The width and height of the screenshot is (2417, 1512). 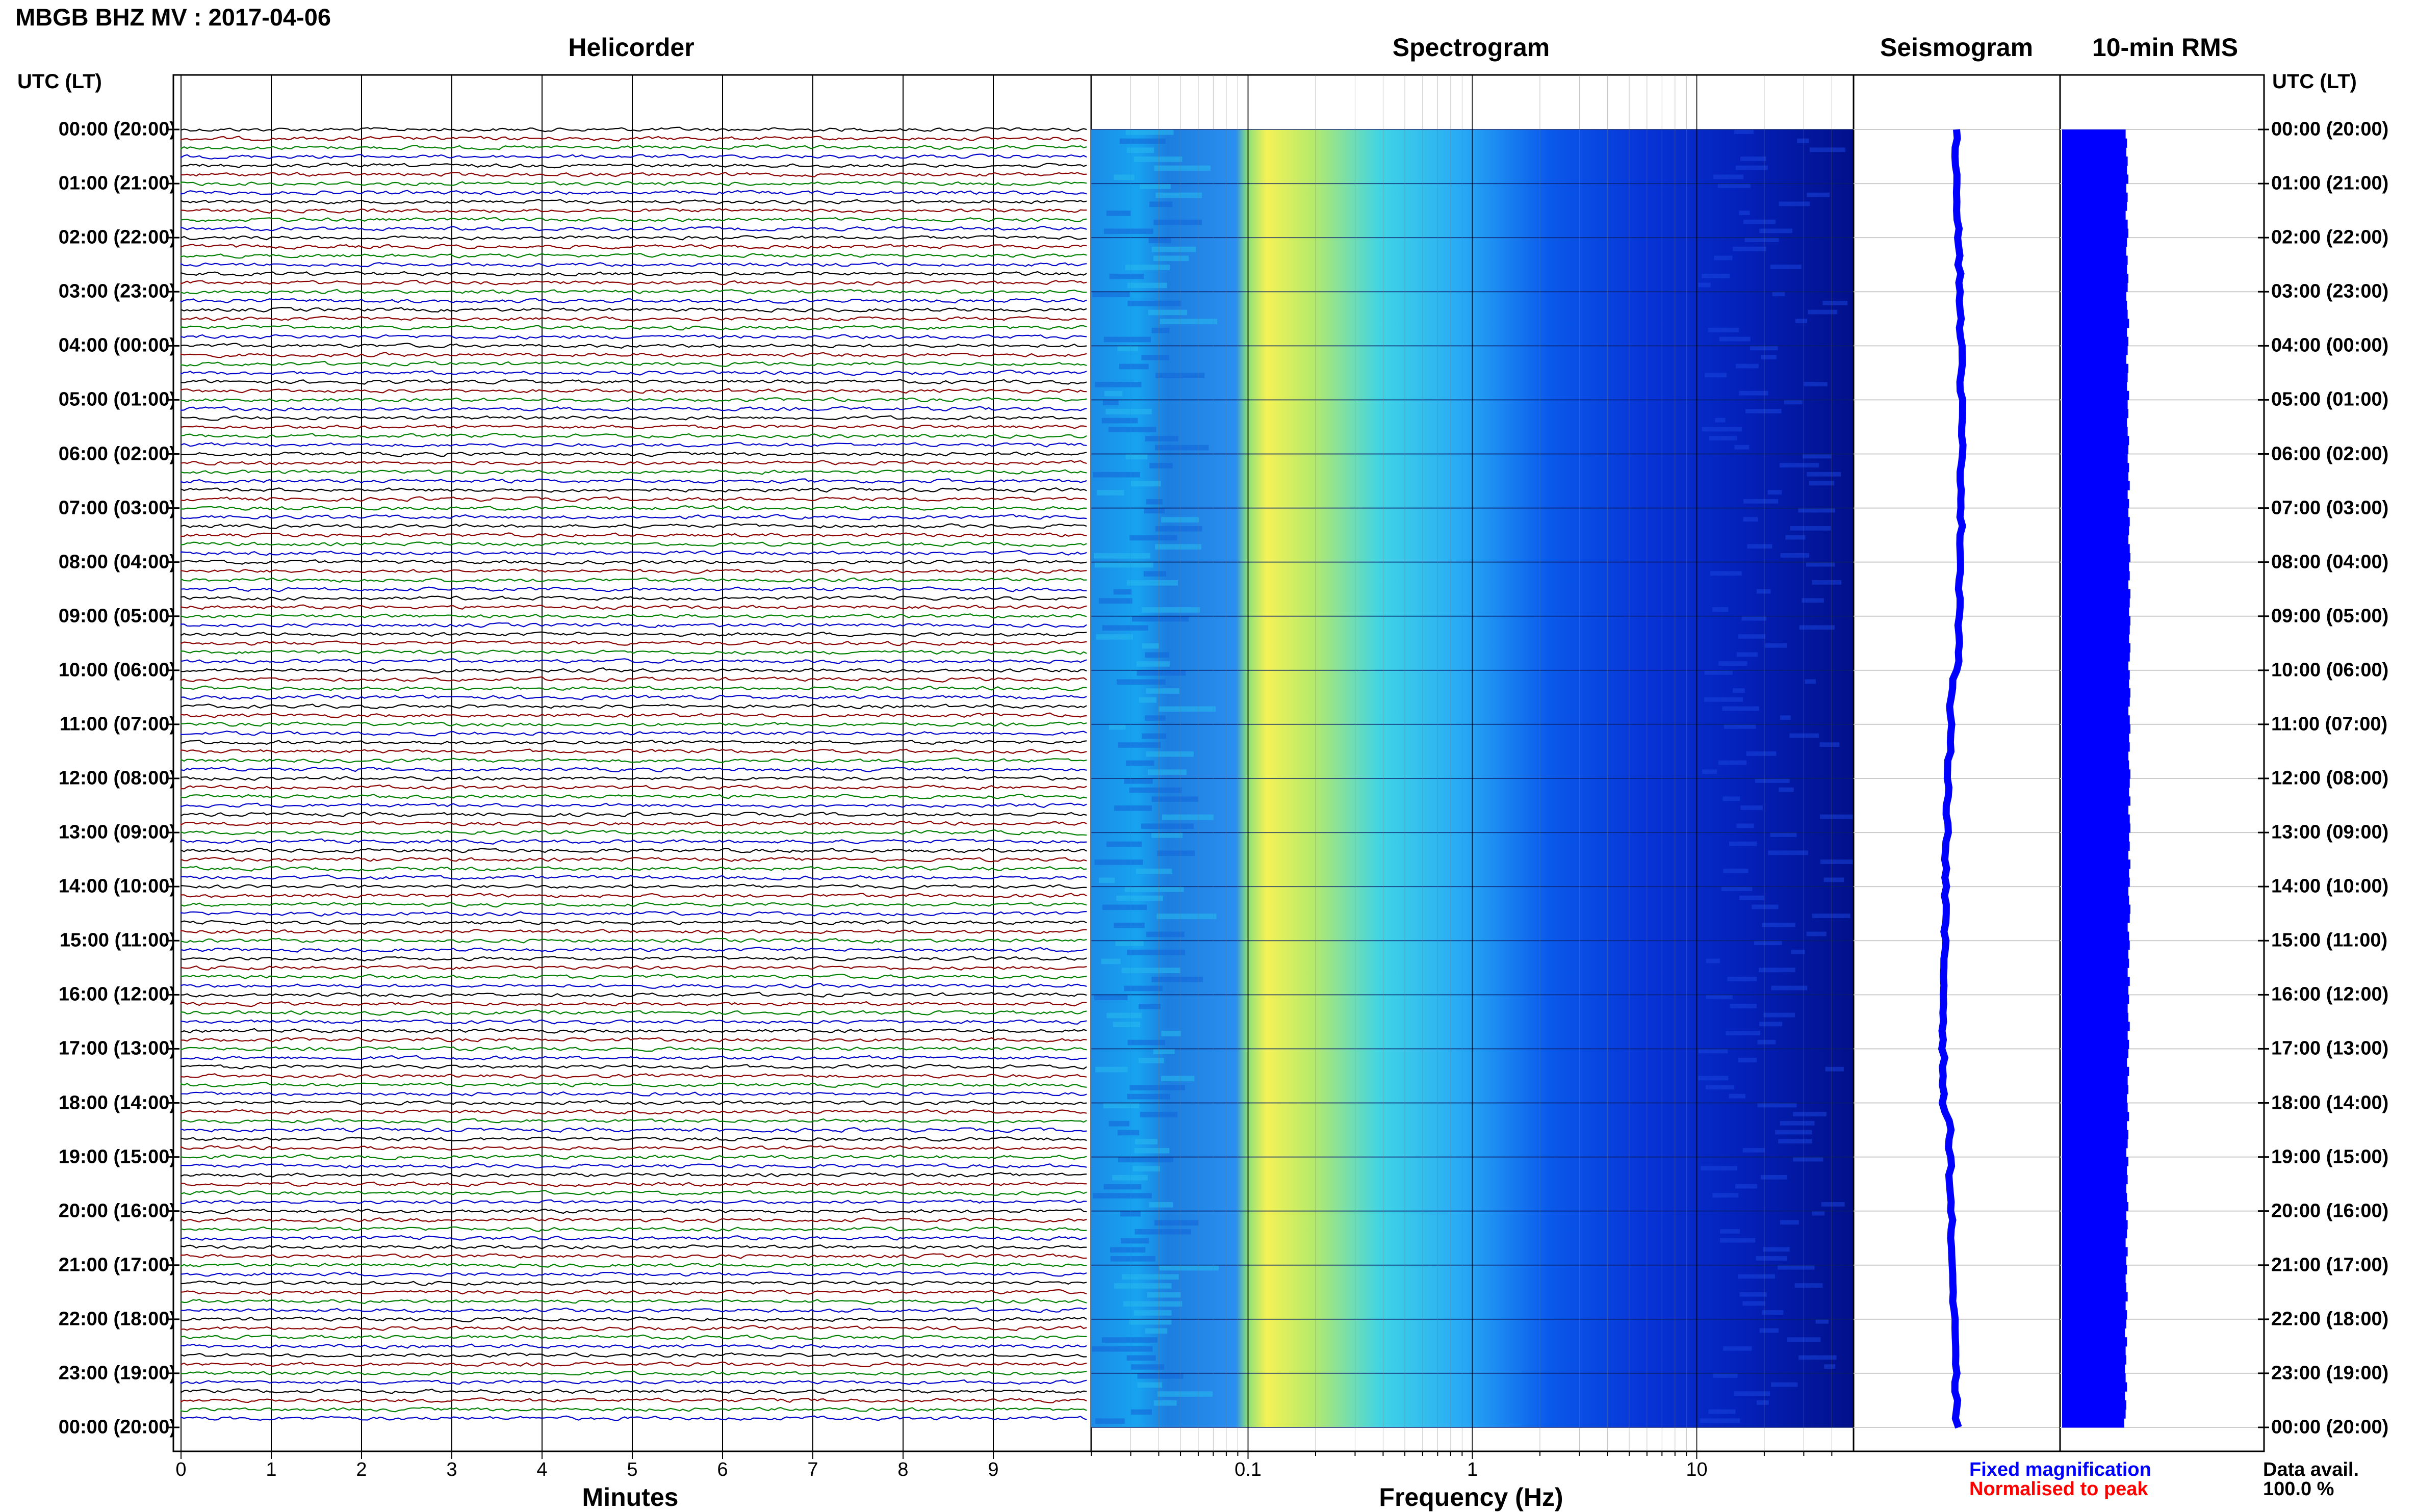 I want to click on seismogram-trace, so click(x=1952, y=779).